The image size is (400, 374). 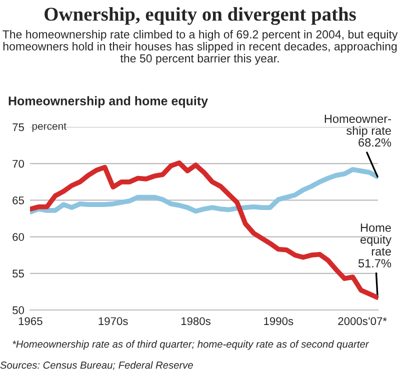 I want to click on y-axis-title: percent, so click(x=49, y=127).